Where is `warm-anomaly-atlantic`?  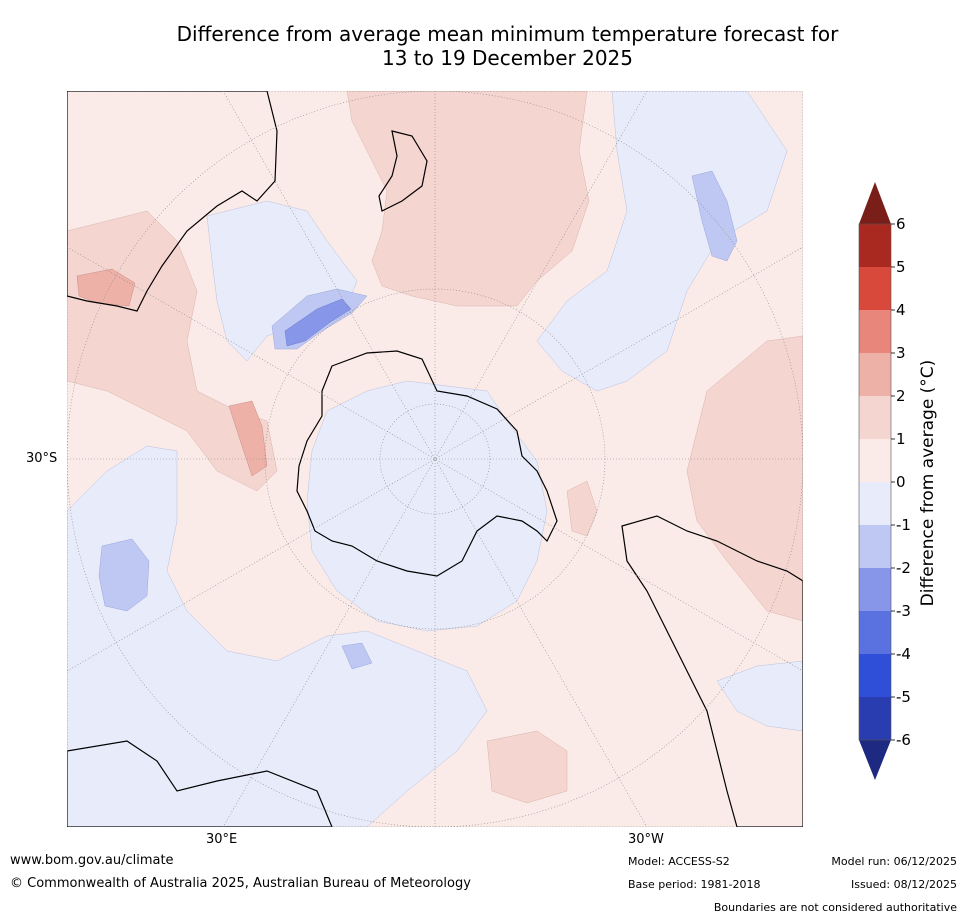
warm-anomaly-atlantic is located at coordinates (744, 478).